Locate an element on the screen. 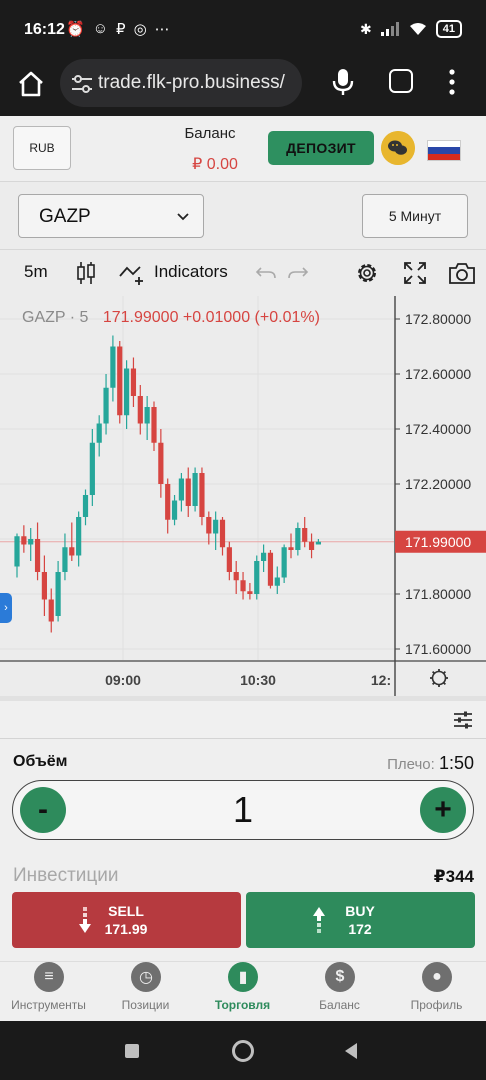 The height and width of the screenshot is (1080, 486). address-bar: trade.flk-pro.business/ is located at coordinates (181, 83).